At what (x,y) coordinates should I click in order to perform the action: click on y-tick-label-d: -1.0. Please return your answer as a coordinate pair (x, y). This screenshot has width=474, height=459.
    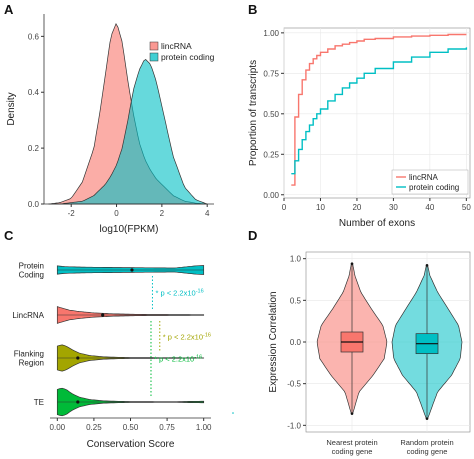
    Looking at the image, I should click on (294, 425).